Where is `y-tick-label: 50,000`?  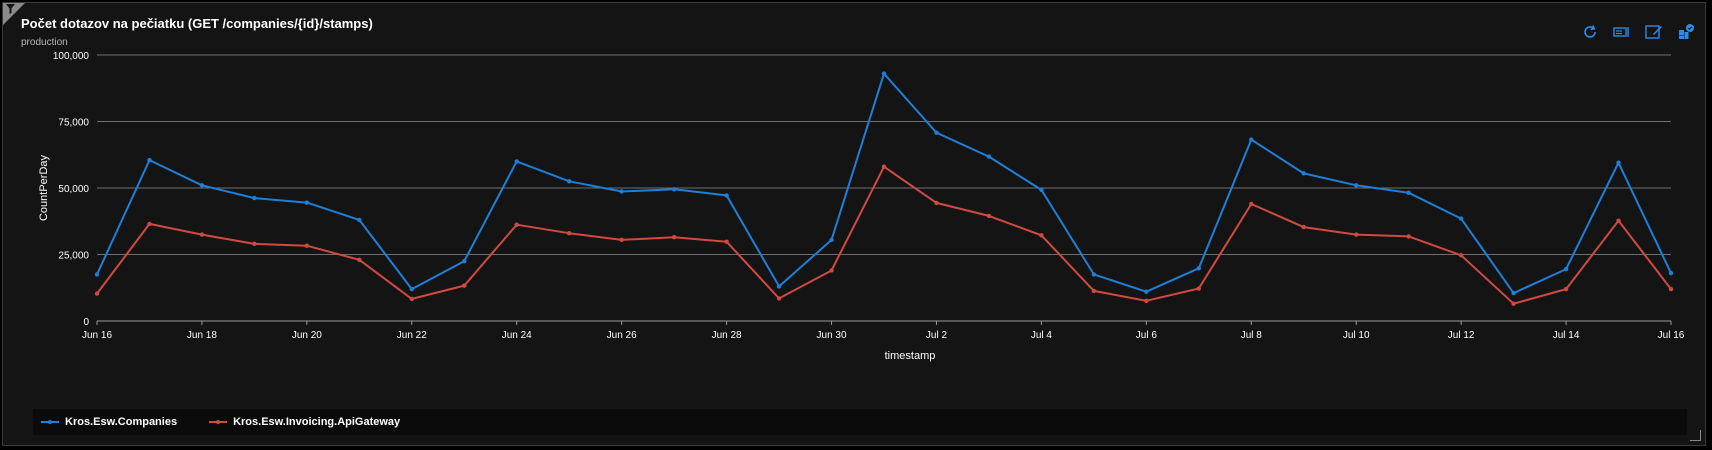 y-tick-label: 50,000 is located at coordinates (73, 189).